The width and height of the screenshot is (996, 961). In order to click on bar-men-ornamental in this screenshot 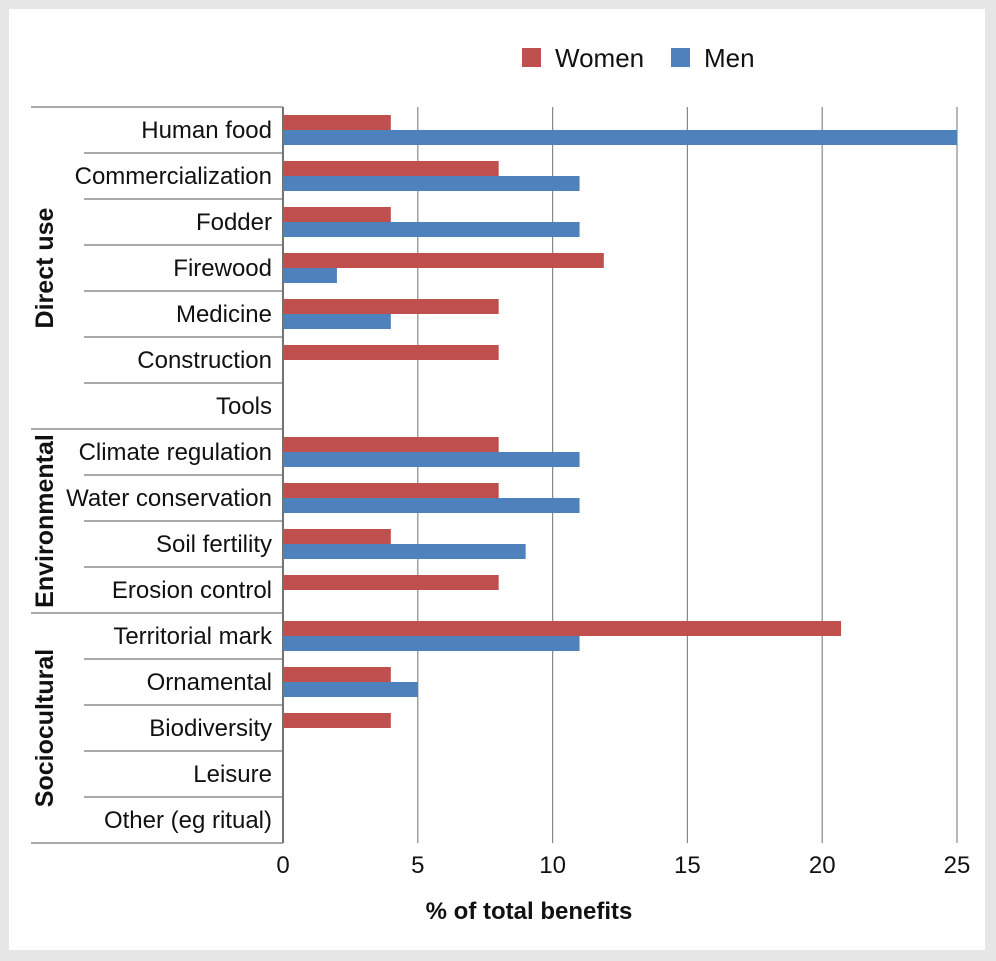, I will do `click(350, 689)`.